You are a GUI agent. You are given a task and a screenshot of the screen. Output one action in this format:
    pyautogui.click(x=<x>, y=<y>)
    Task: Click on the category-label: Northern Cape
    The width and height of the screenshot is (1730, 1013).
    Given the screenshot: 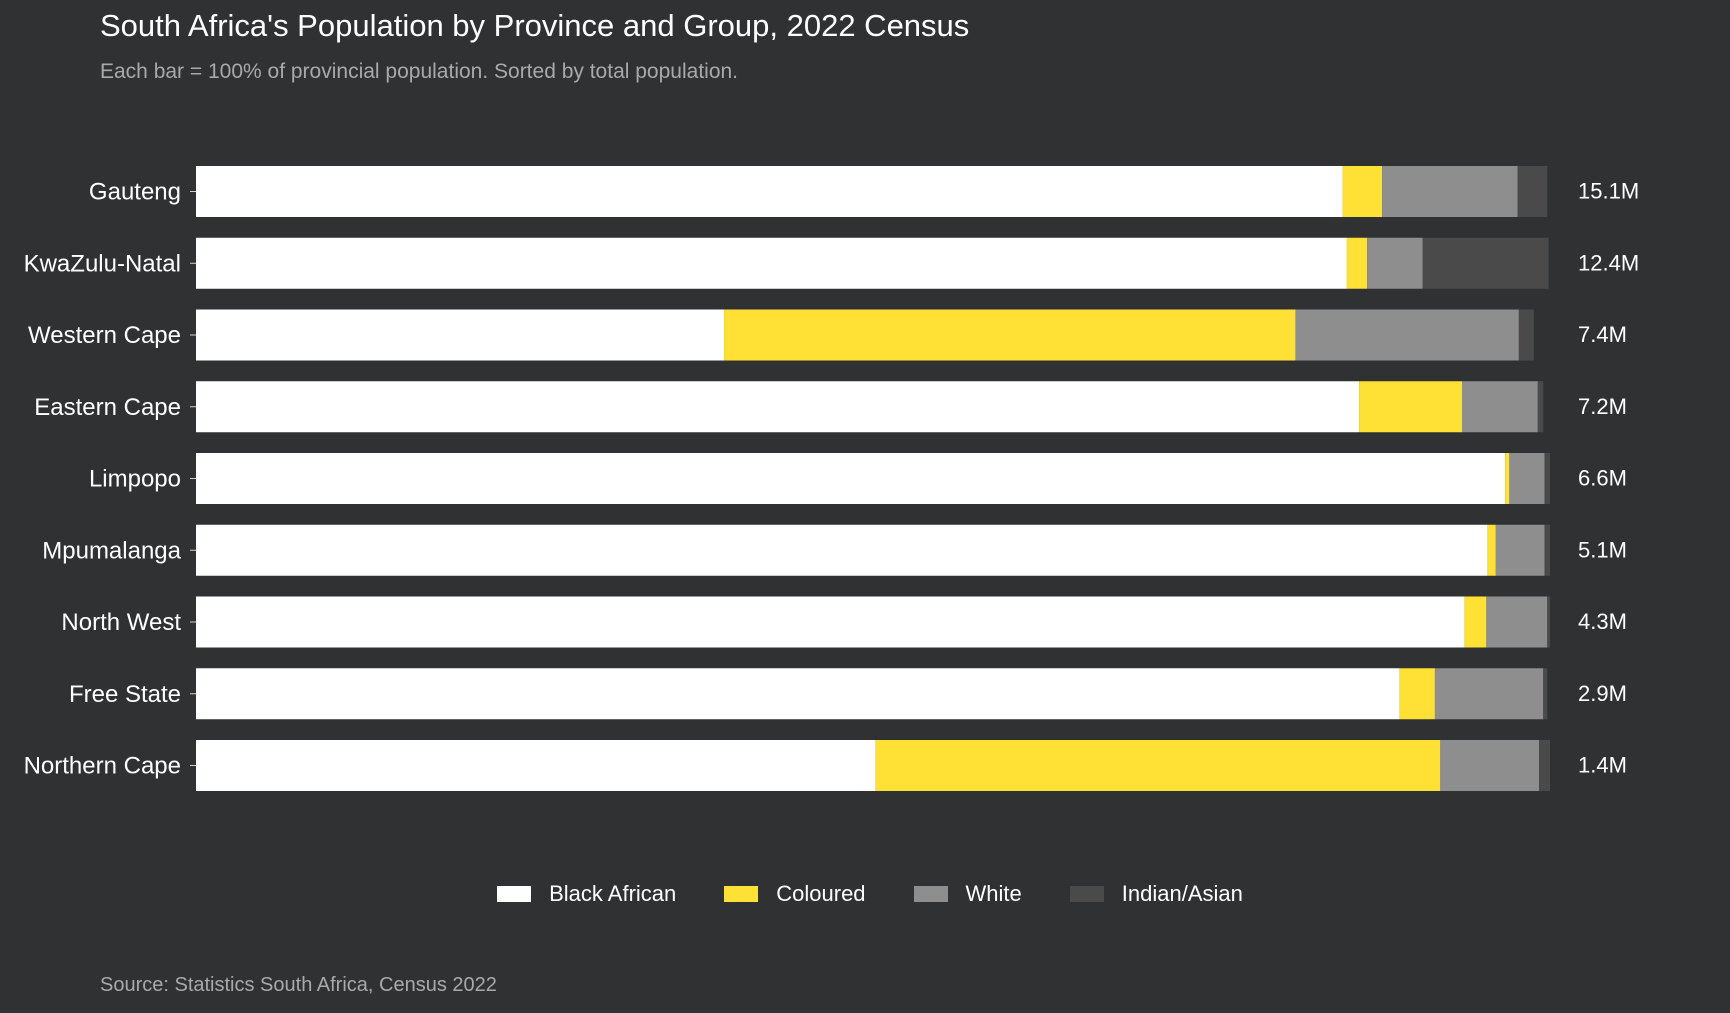 What is the action you would take?
    pyautogui.click(x=102, y=766)
    